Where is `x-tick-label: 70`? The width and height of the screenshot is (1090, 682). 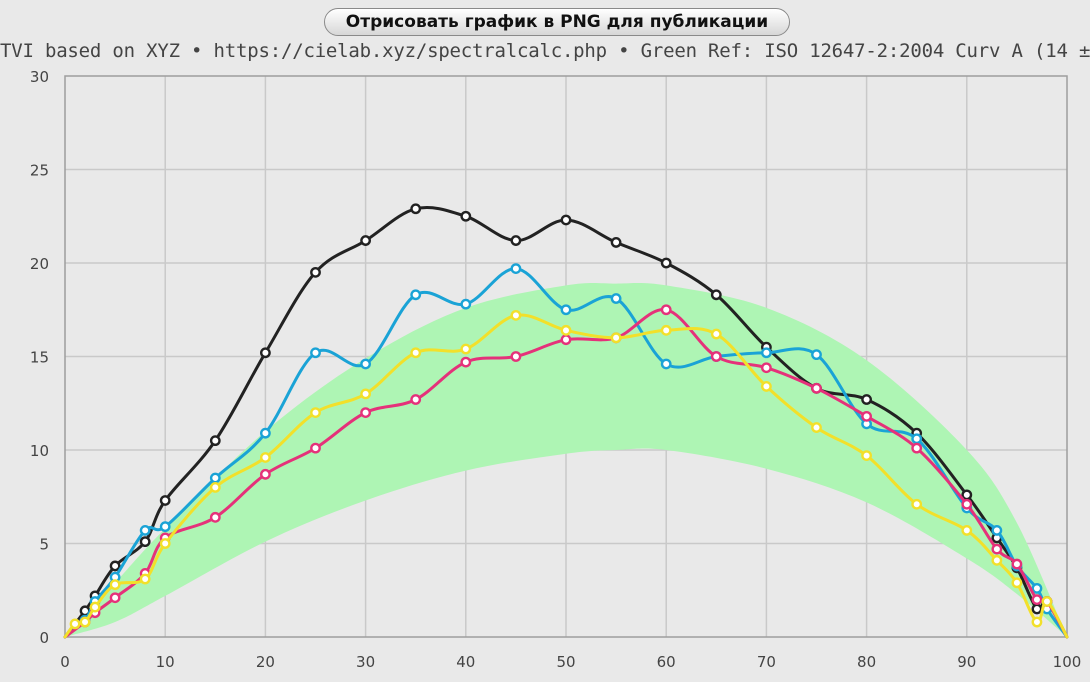 x-tick-label: 70 is located at coordinates (766, 662).